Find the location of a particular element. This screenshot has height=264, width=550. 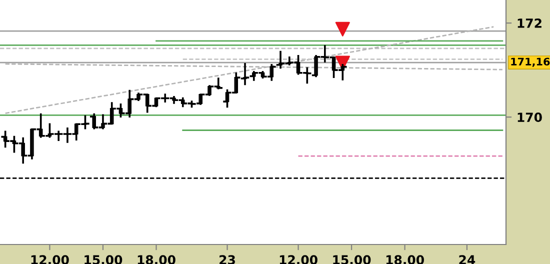

y-tick-label: 170 is located at coordinates (530, 117).